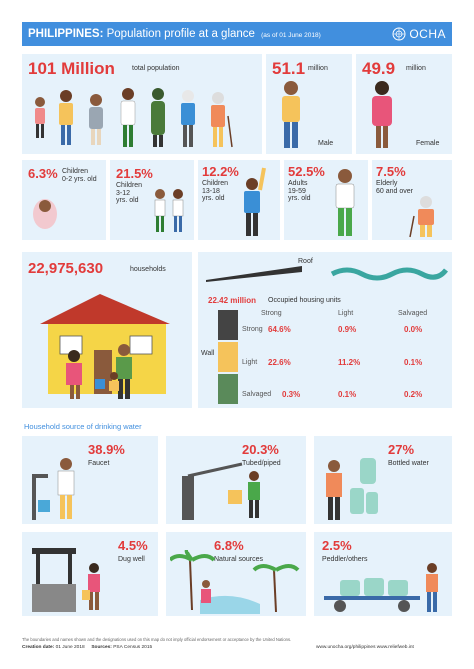  I want to click on male-unit: million, so click(318, 68).